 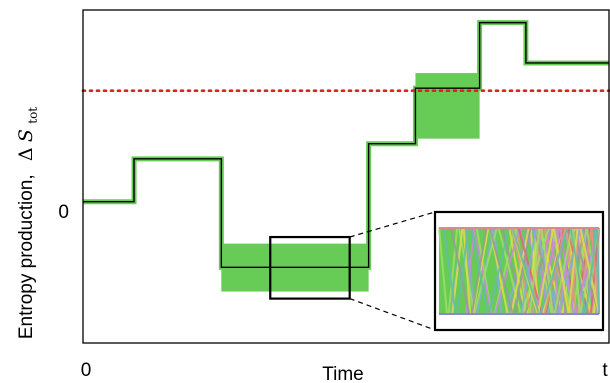 What do you see at coordinates (392, 224) in the screenshot?
I see `zoom-connector-top` at bounding box center [392, 224].